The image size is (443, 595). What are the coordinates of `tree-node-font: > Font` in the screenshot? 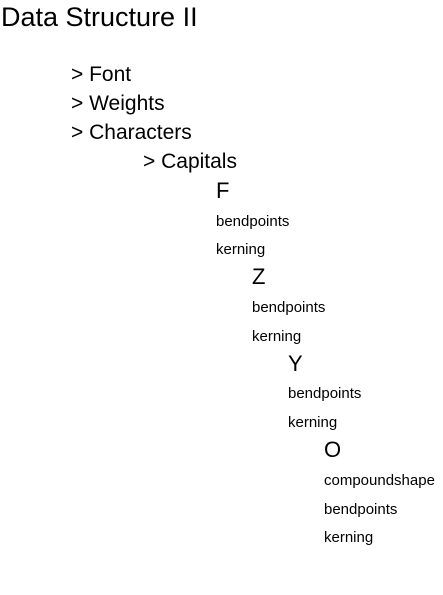 It's located at (101, 74).